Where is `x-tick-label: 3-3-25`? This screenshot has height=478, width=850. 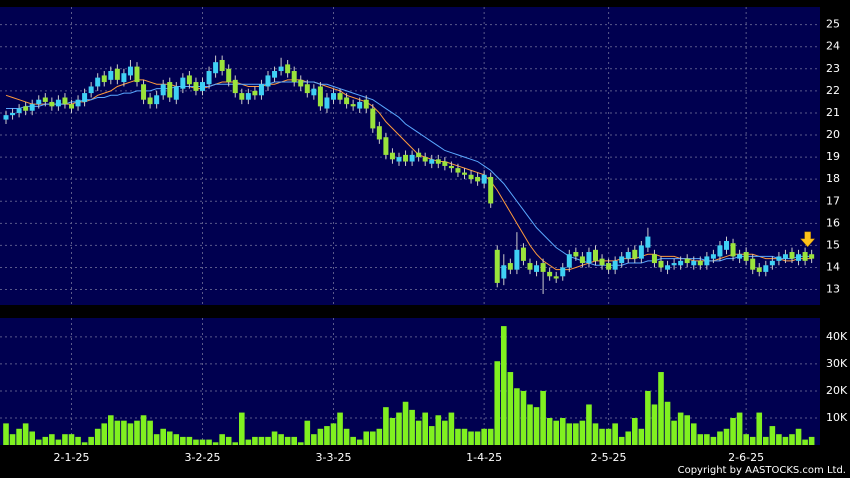 x-tick-label: 3-3-25 is located at coordinates (334, 457).